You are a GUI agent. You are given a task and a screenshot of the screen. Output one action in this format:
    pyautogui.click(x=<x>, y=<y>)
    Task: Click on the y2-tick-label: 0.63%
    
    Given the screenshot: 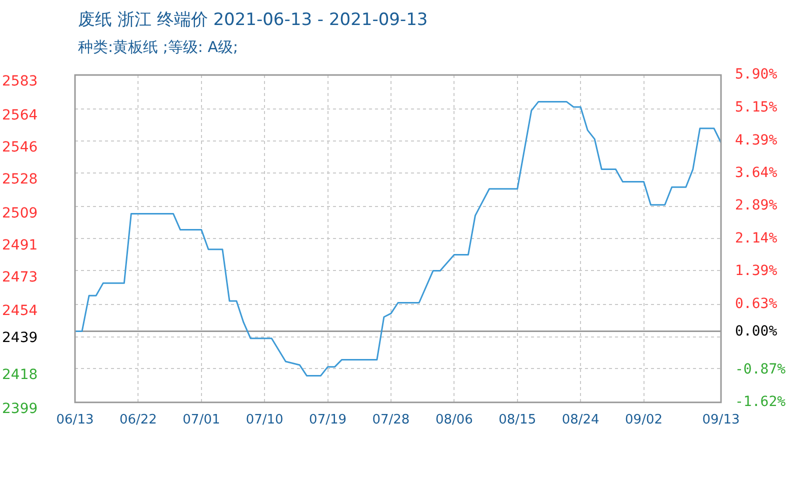 What is the action you would take?
    pyautogui.click(x=756, y=304)
    